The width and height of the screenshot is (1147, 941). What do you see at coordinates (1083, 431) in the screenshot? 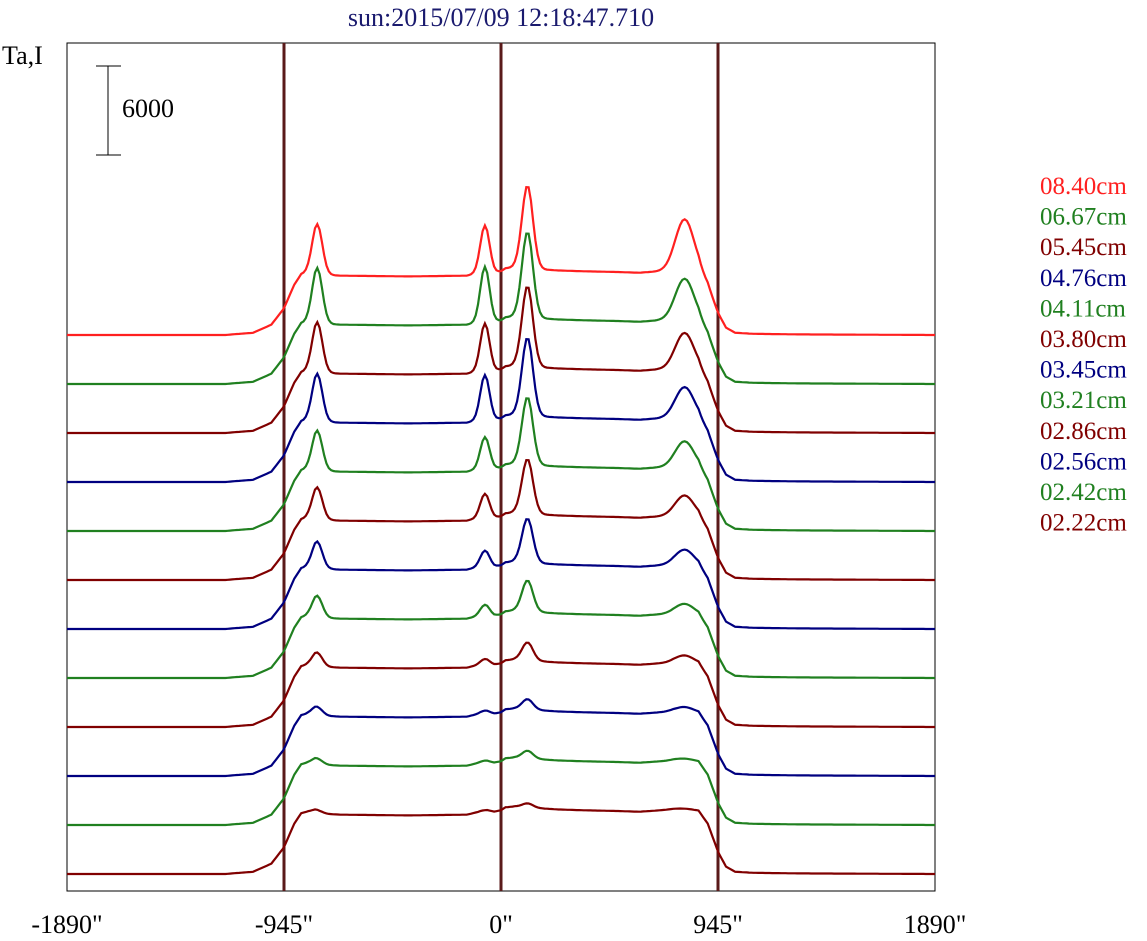
I see `legend-entry: 02.86cm` at bounding box center [1083, 431].